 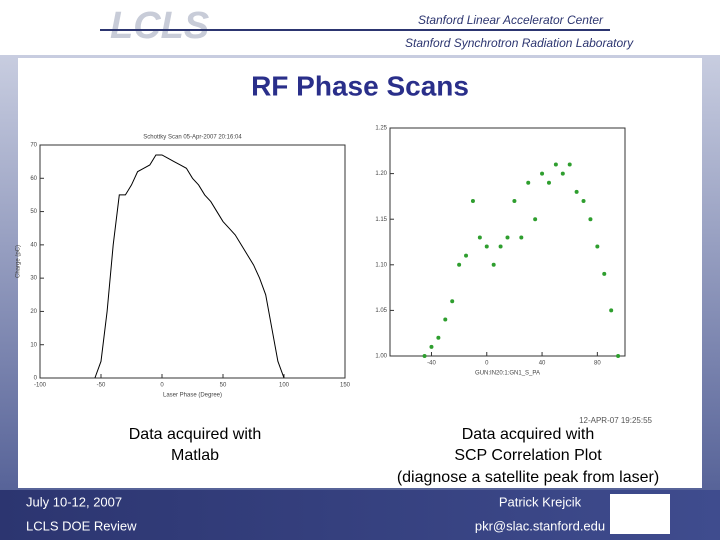 I want to click on x-tick-label: -50, so click(x=101, y=386).